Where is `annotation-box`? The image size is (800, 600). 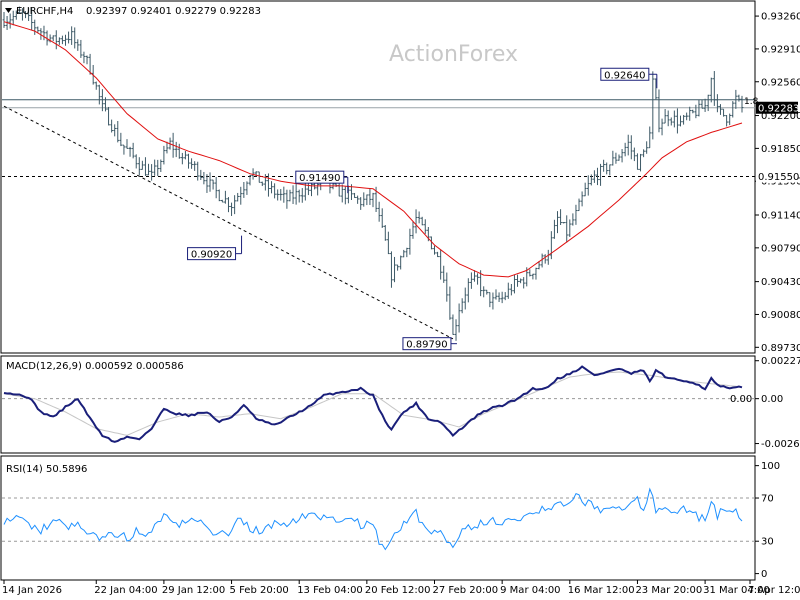
annotation-box is located at coordinates (320, 177).